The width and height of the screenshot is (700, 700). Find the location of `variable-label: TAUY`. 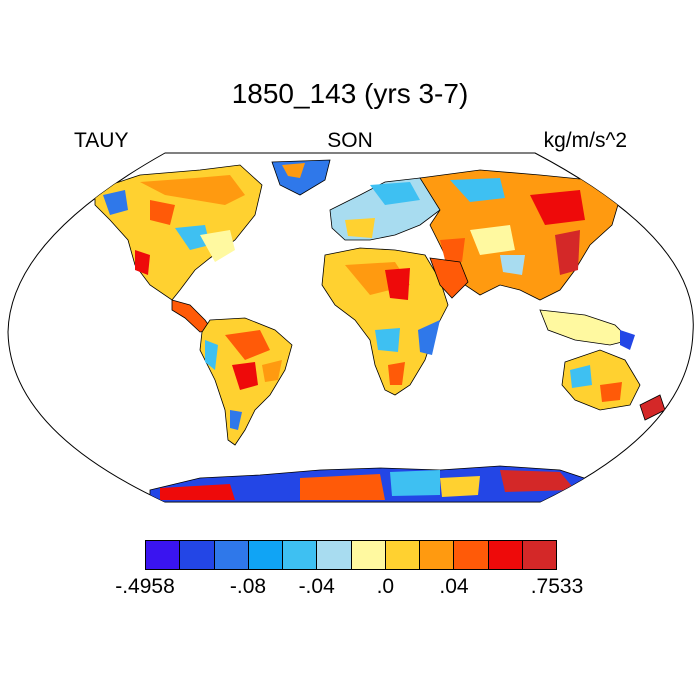

variable-label: TAUY is located at coordinates (101, 140).